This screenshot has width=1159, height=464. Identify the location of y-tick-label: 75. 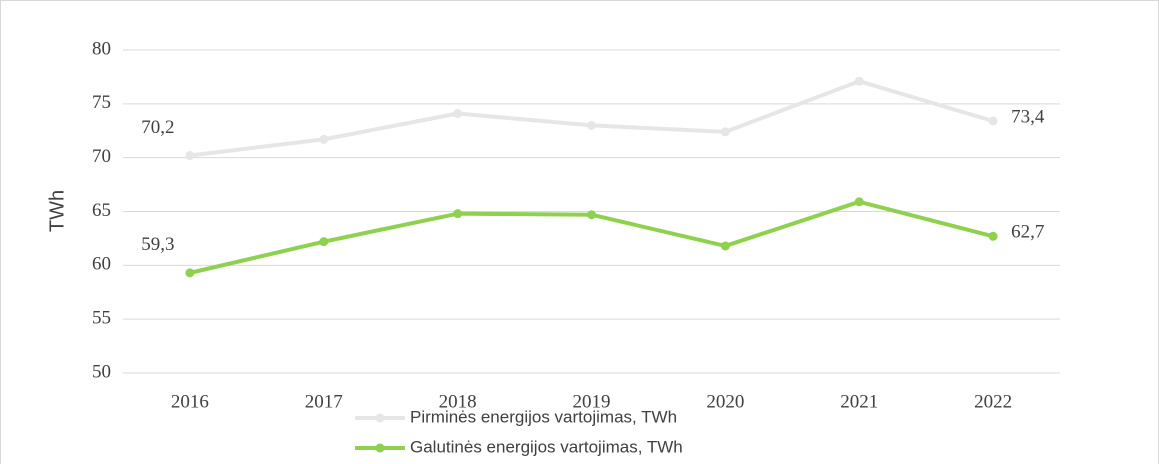
(101, 102).